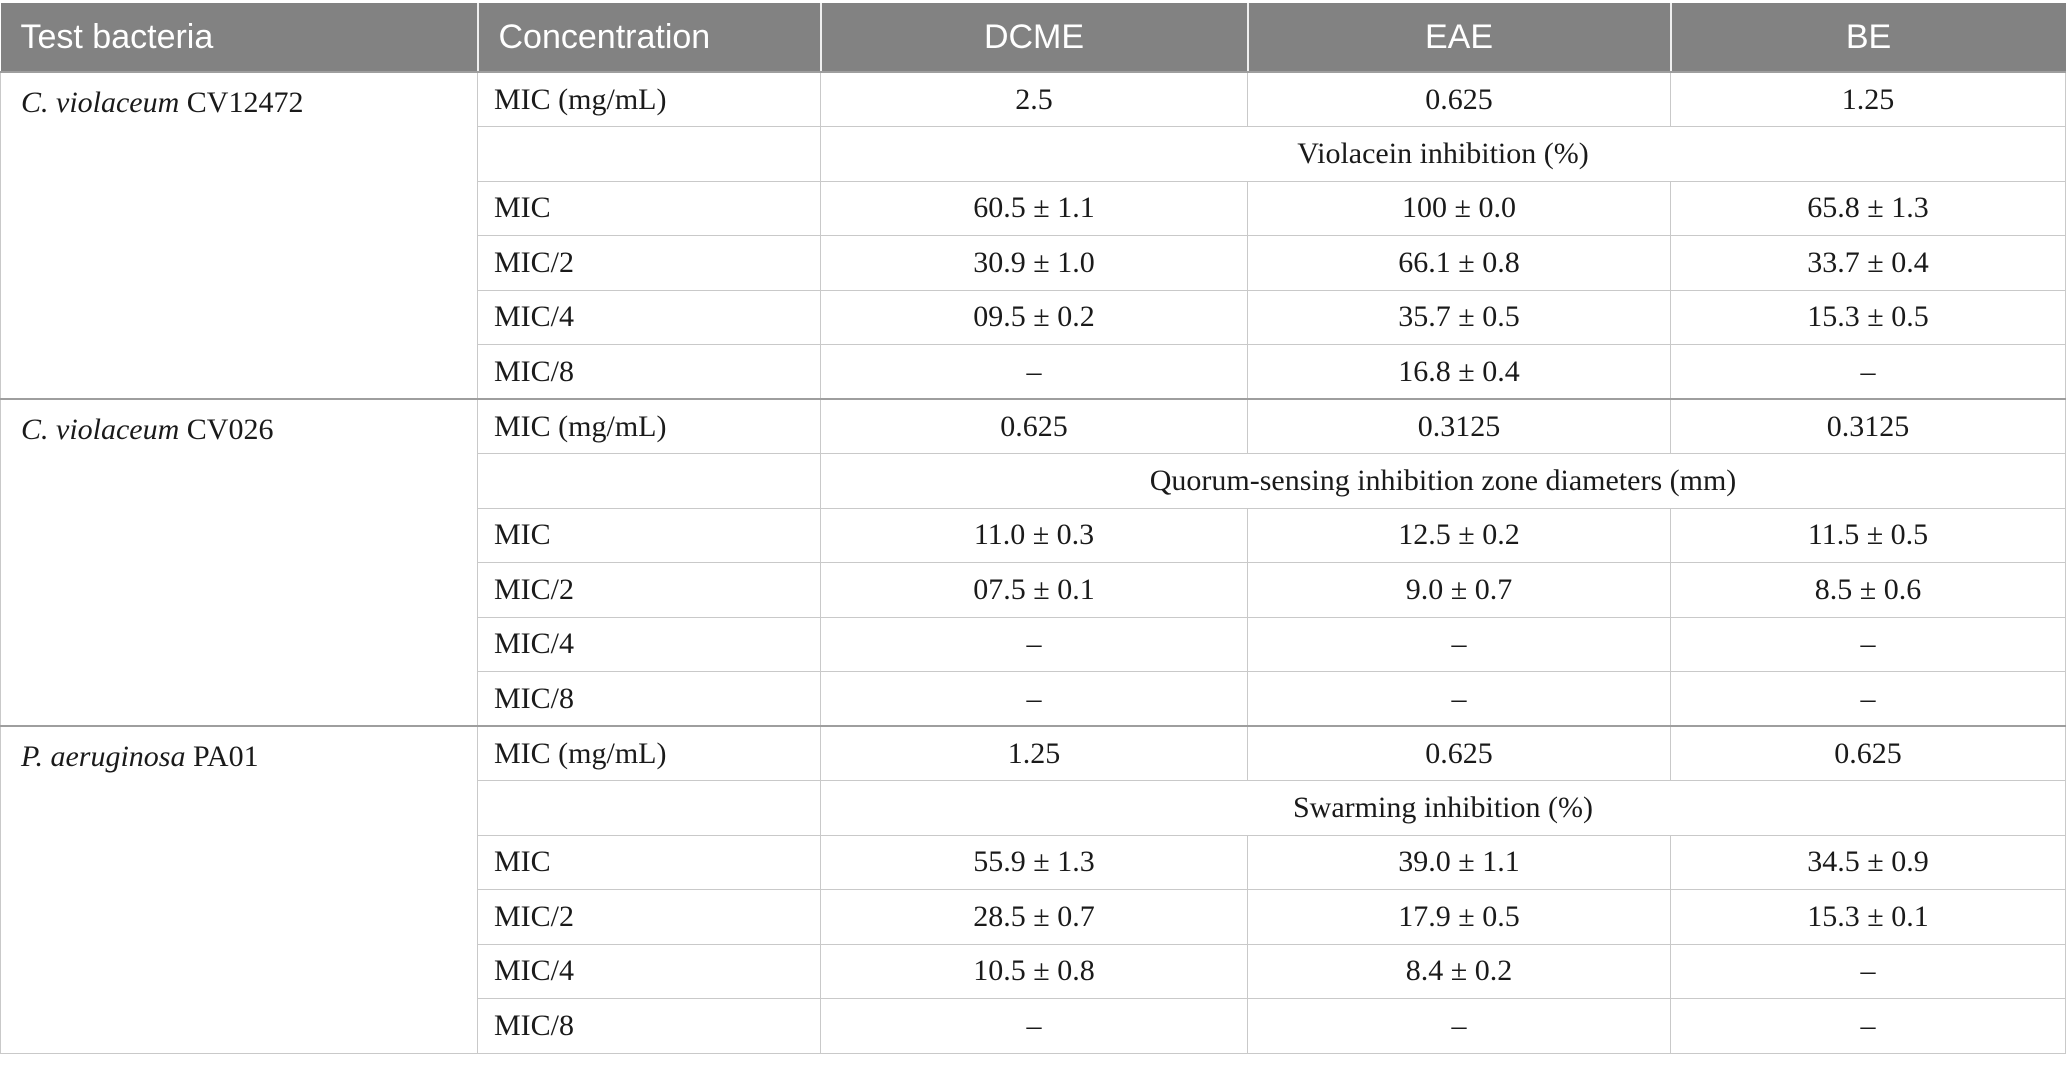 The image size is (2067, 1073). Describe the element at coordinates (1868, 263) in the screenshot. I see `value-cell-be: 33.7 ± 0.4` at that location.